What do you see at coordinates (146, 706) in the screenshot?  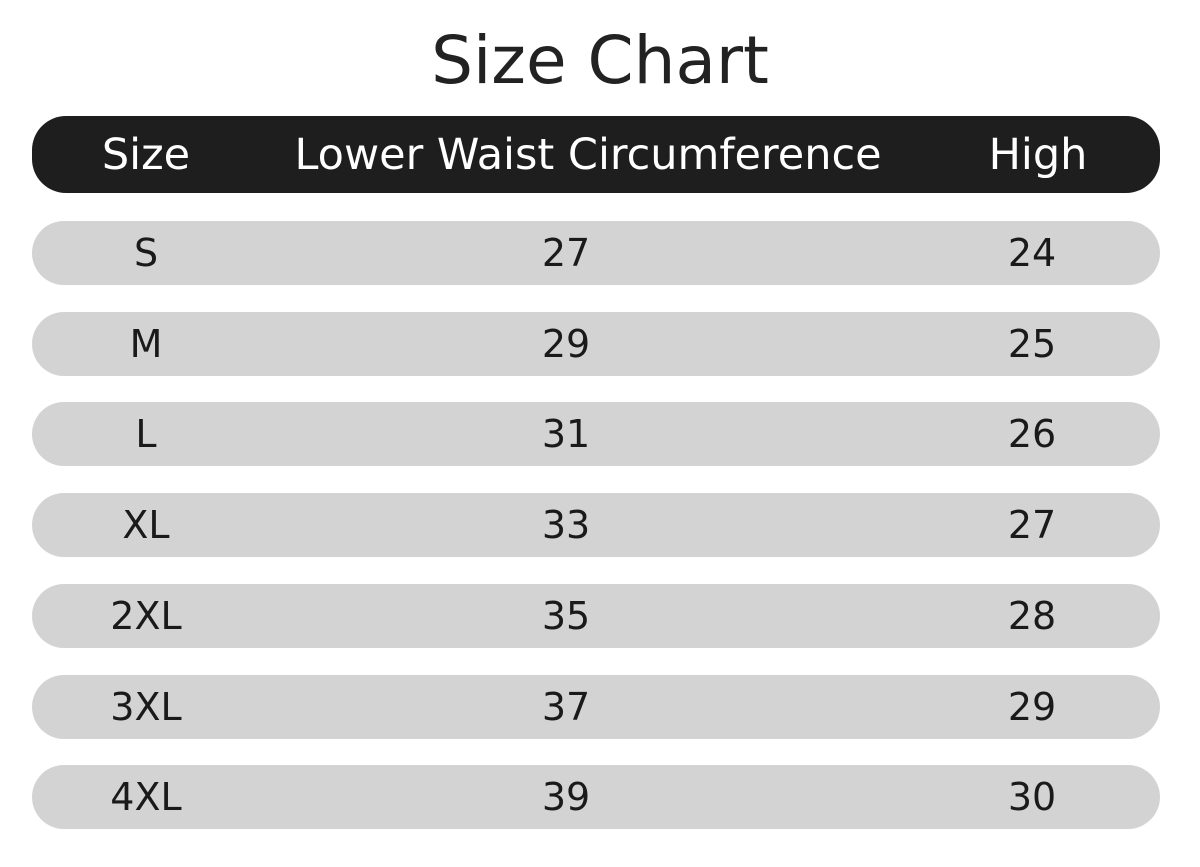 I see `table-cell: 3XL` at bounding box center [146, 706].